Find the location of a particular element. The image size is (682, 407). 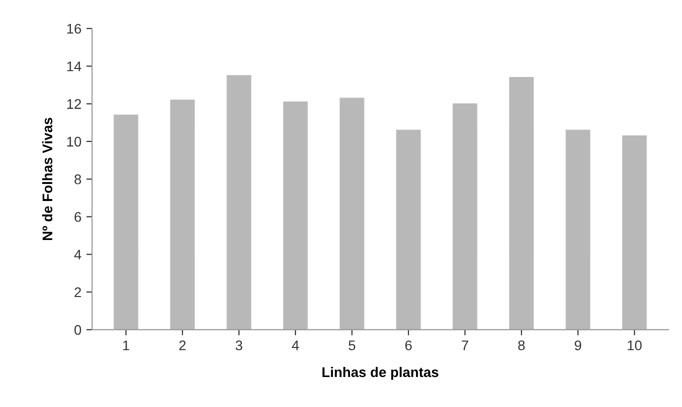

y-tick-label: 0 is located at coordinates (78, 330).